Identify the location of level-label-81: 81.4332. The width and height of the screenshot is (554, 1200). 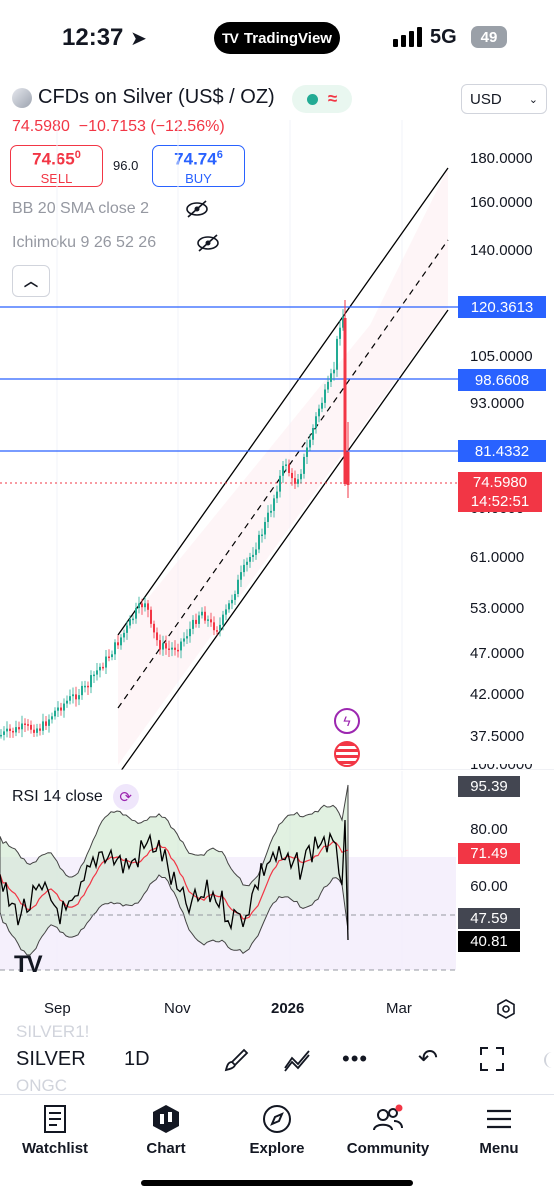
(502, 451).